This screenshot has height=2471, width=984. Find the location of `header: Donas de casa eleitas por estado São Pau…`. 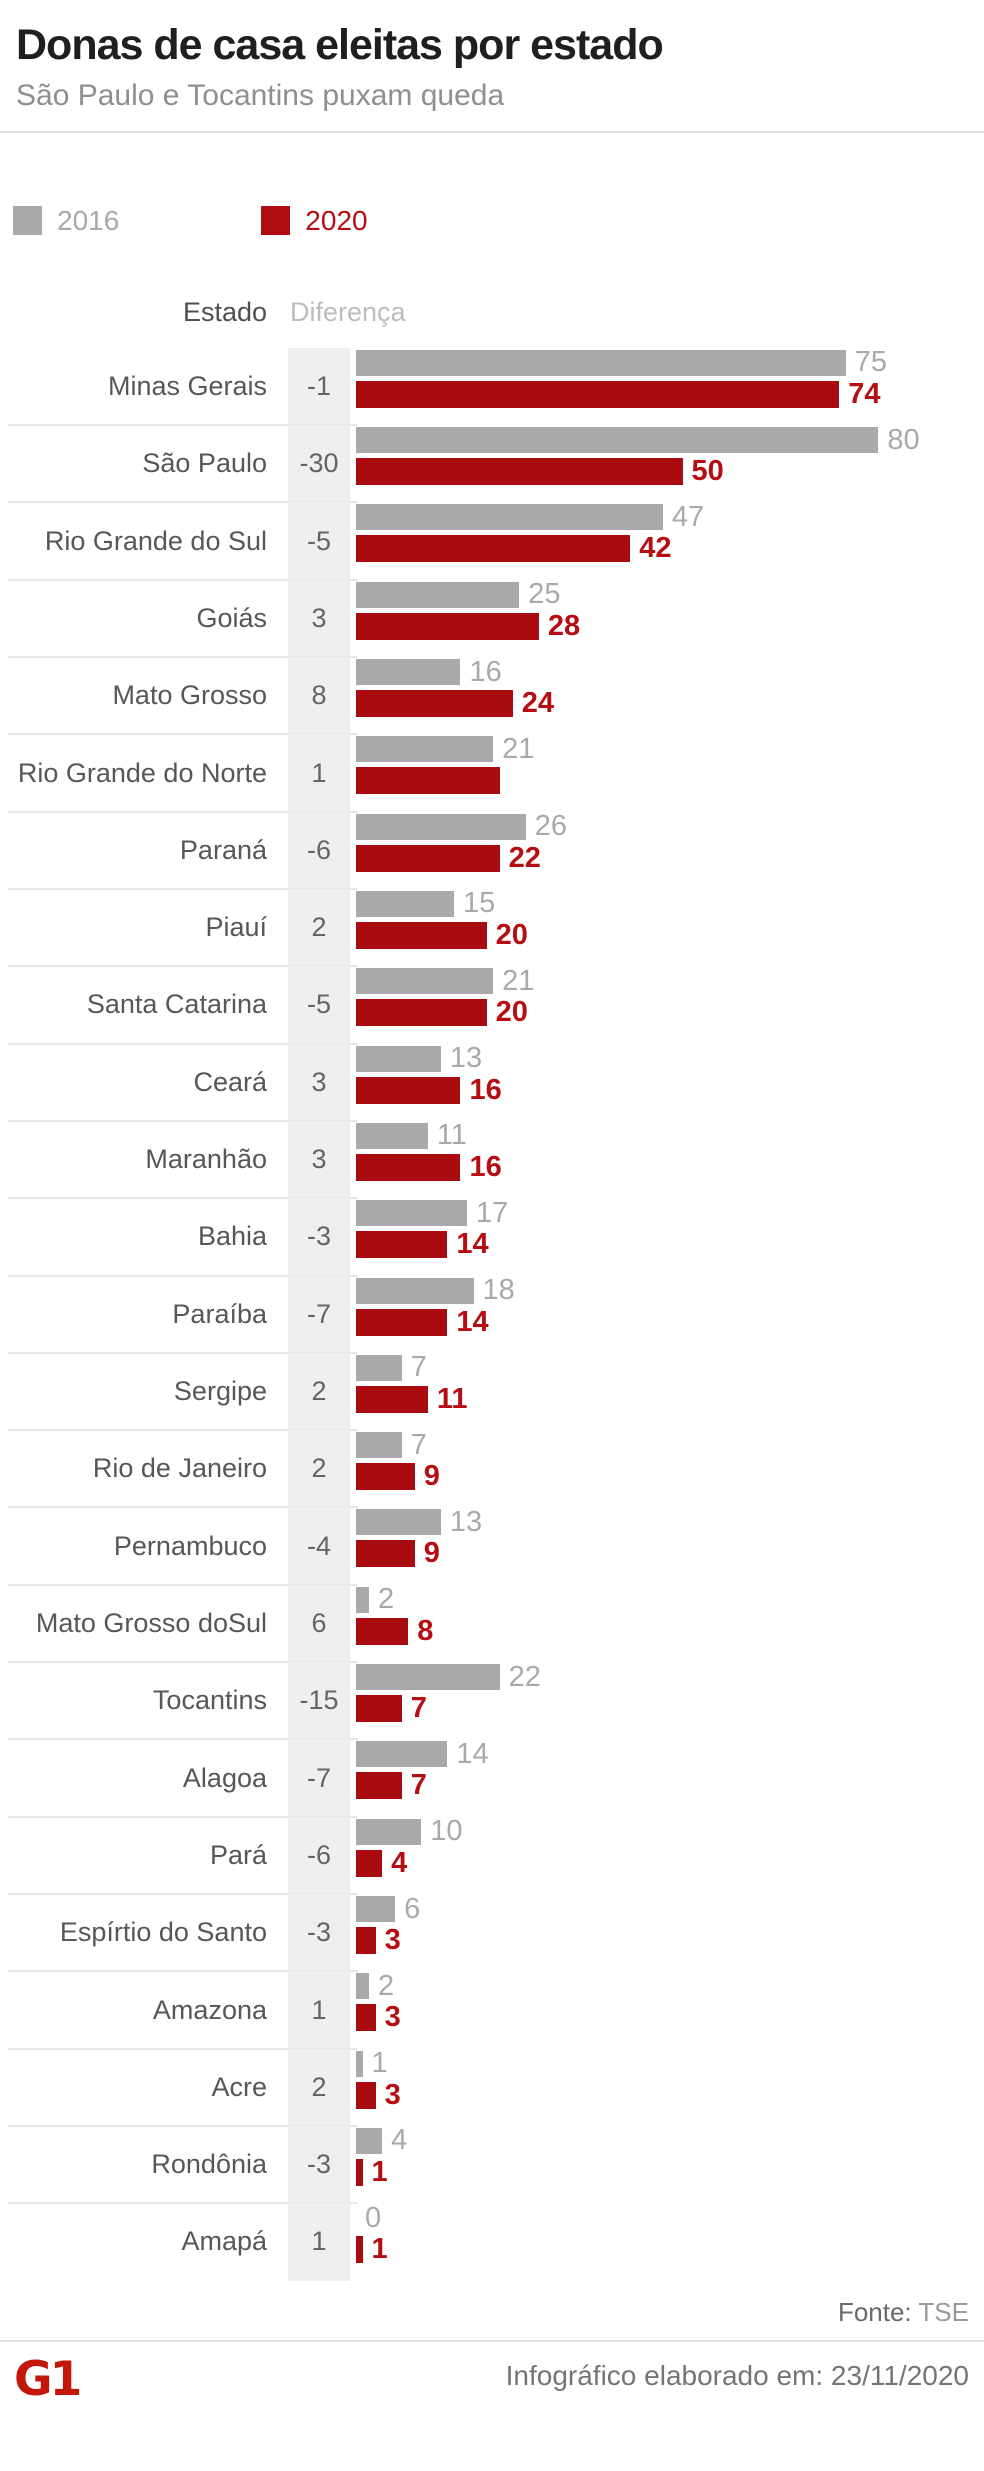

header: Donas de casa eleitas por estado São Pau… is located at coordinates (492, 57).